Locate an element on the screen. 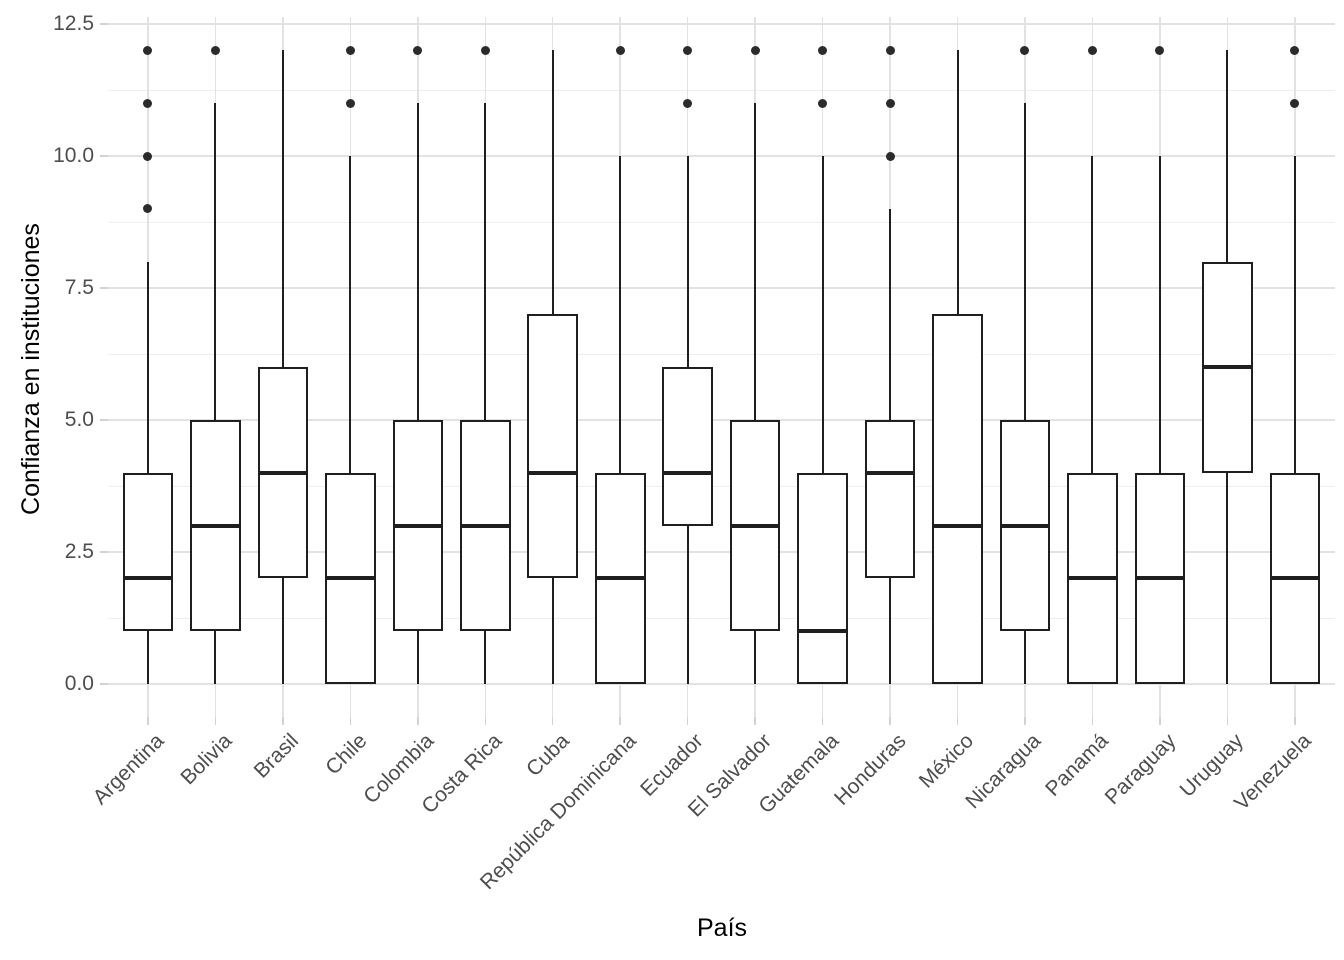 Image resolution: width=1344 pixels, height=960 pixels. whisker-lower-brasil is located at coordinates (282, 631).